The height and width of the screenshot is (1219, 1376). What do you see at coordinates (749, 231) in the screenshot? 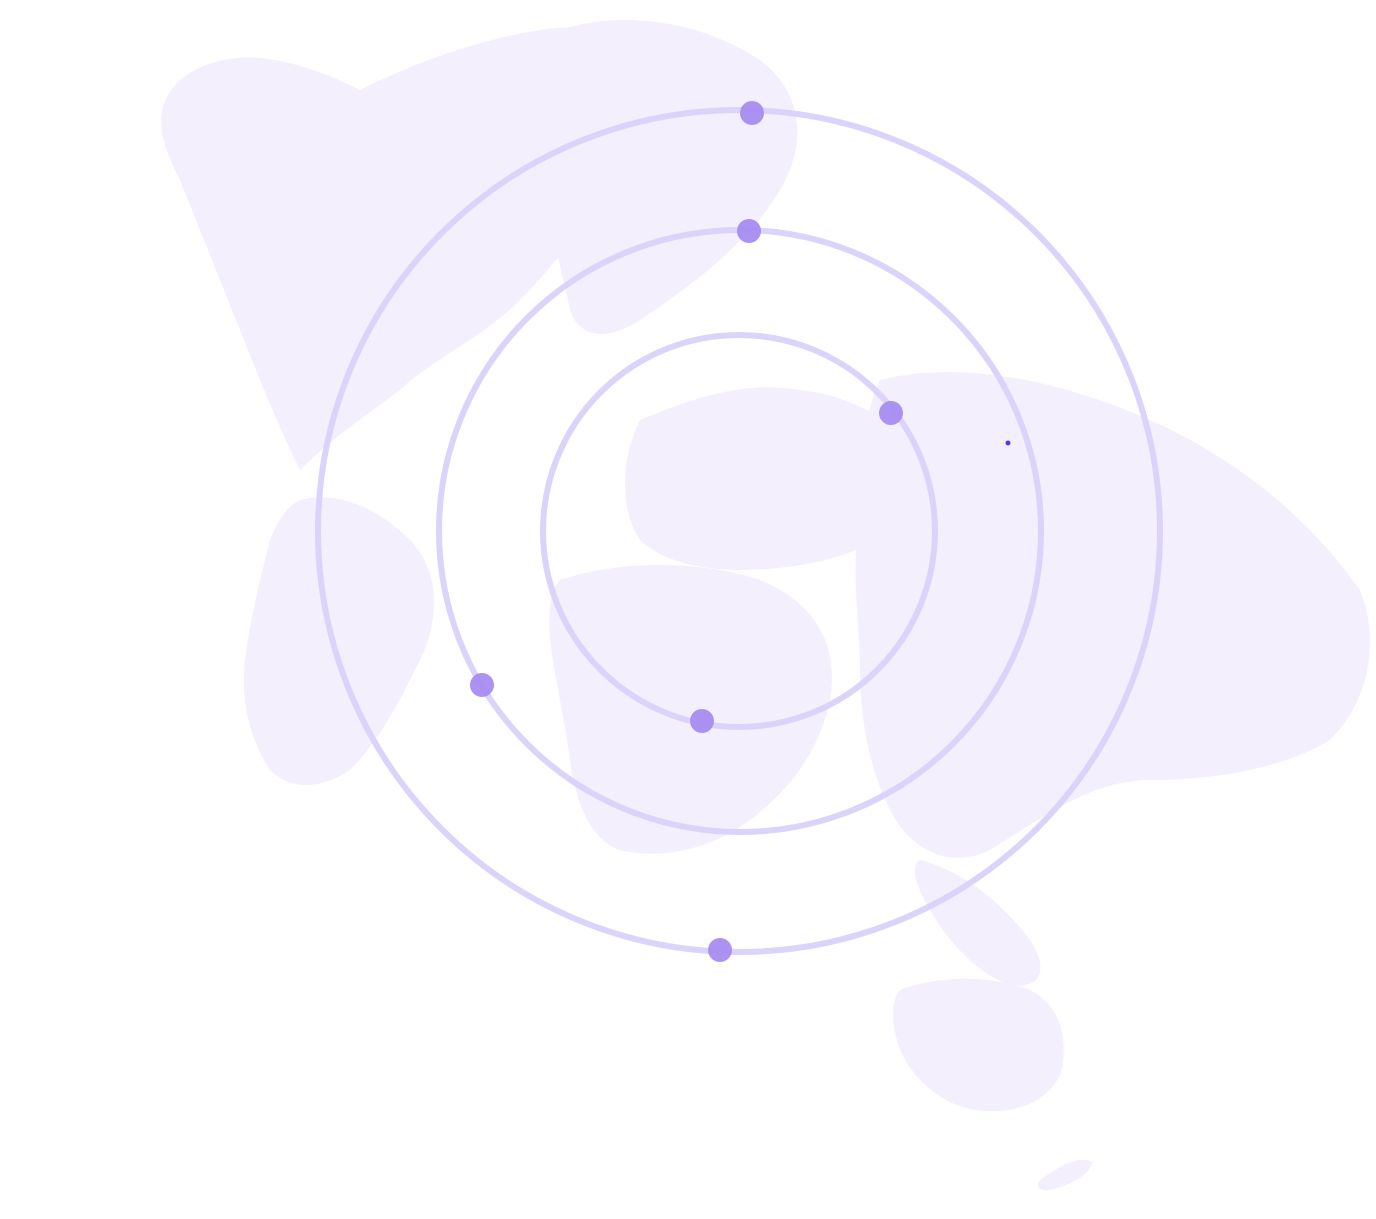
I see `middle-orbit-node-top` at bounding box center [749, 231].